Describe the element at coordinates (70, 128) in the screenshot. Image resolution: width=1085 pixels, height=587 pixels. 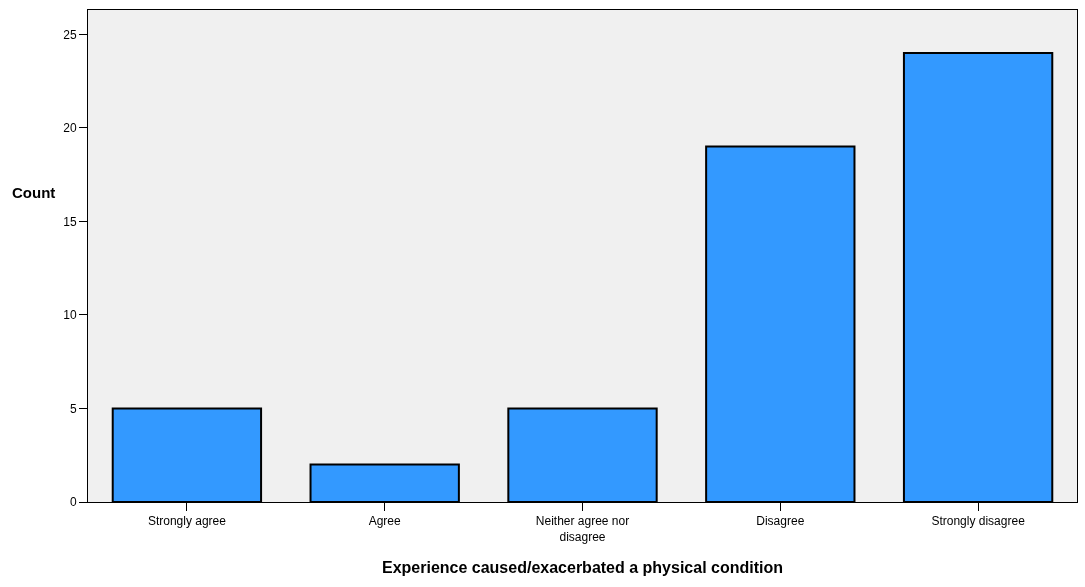
I see `y-tick-label: 20` at that location.